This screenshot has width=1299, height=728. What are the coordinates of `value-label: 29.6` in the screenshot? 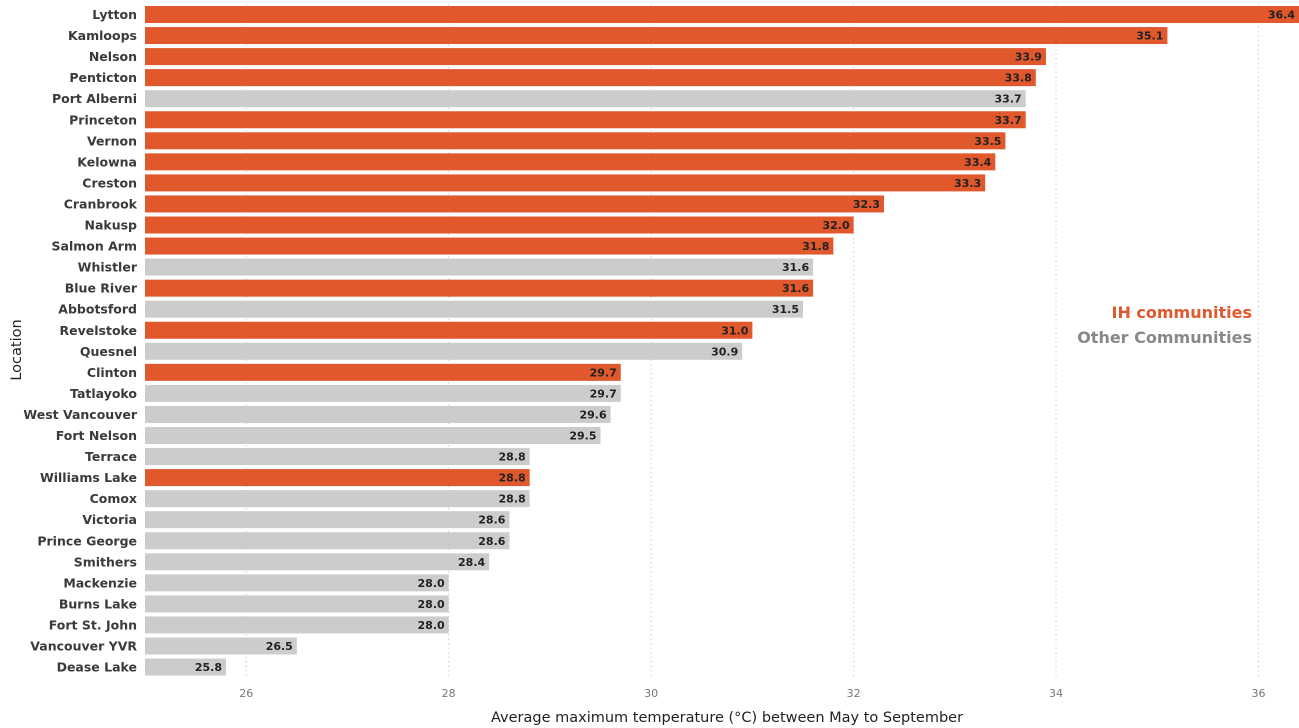 It's located at (593, 414).